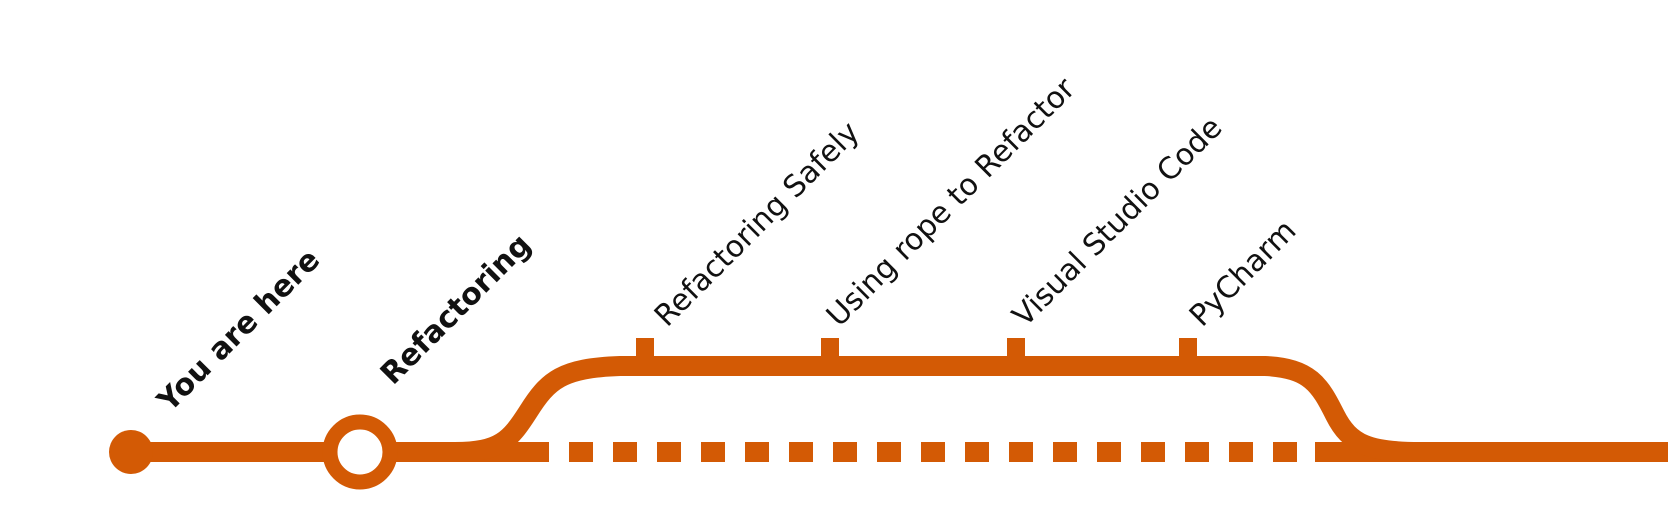  Describe the element at coordinates (360, 452) in the screenshot. I see `main-station-ring` at that location.